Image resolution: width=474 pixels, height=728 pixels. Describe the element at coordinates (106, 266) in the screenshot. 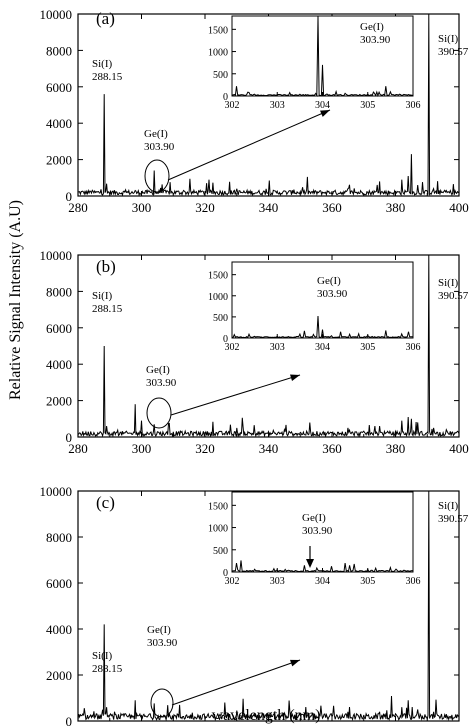

I see `panel-label: (b)` at that location.